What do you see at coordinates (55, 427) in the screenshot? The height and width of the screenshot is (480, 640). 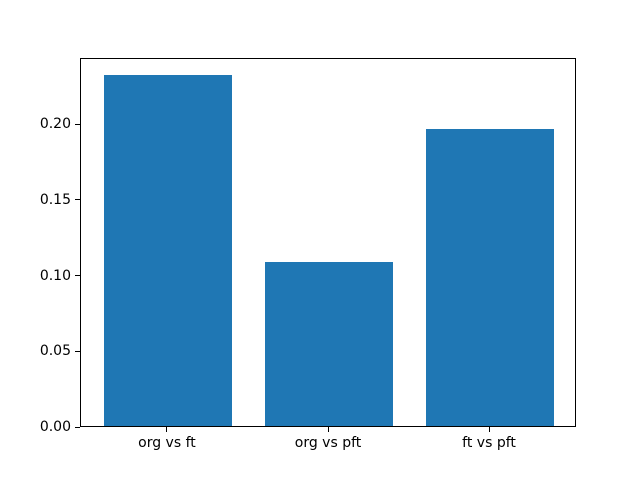 I see `y-tick-label: 0.00` at bounding box center [55, 427].